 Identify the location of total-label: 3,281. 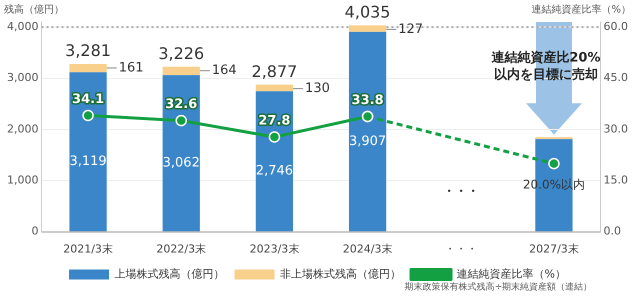
(88, 50).